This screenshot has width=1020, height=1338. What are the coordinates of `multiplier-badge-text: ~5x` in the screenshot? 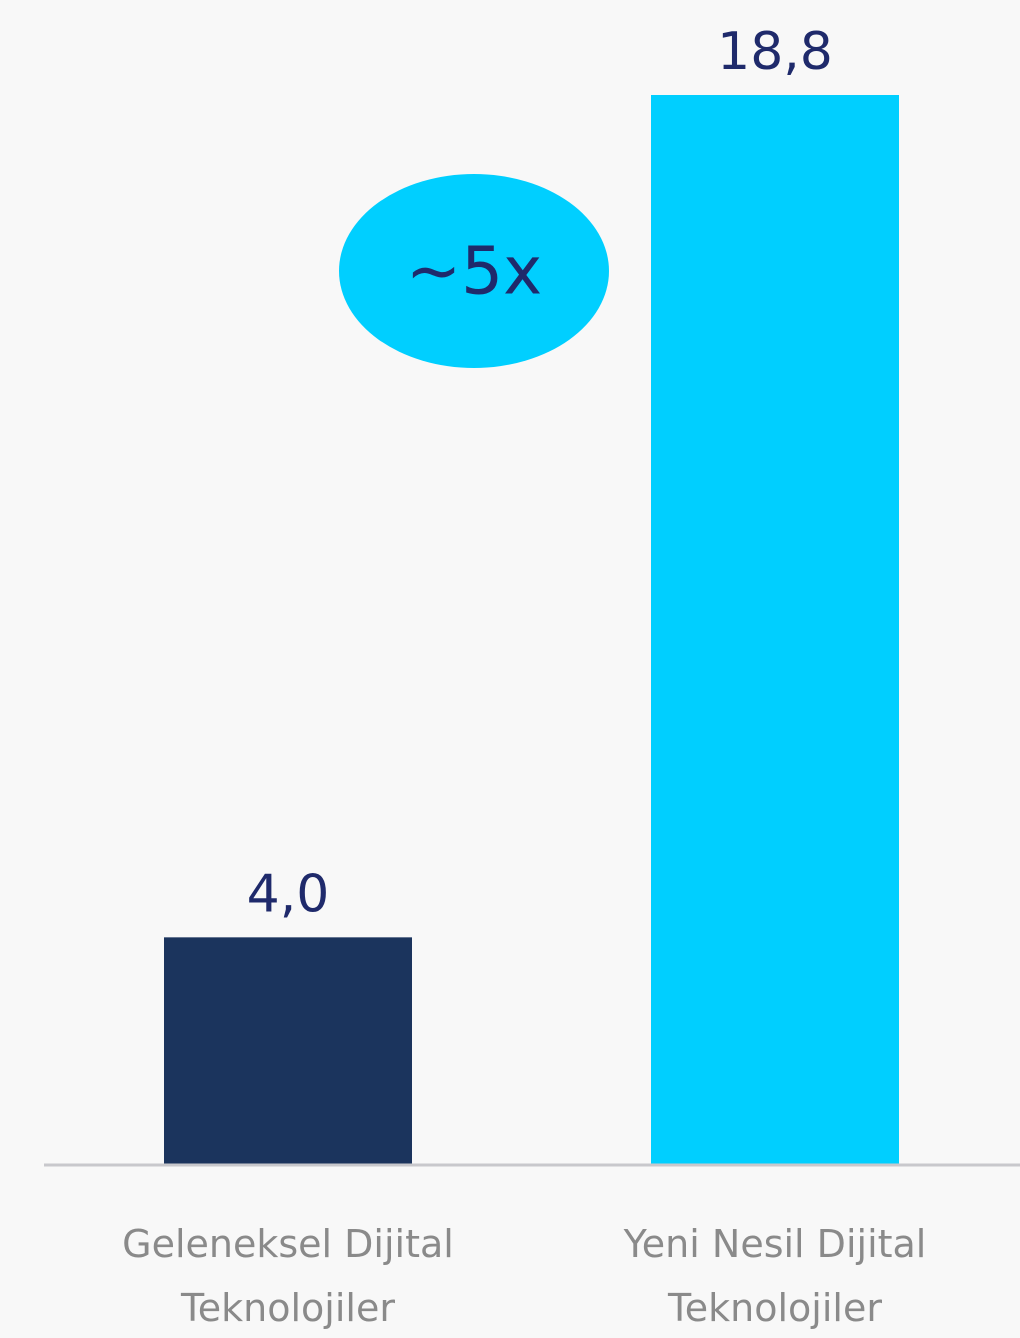 It's located at (474, 271).